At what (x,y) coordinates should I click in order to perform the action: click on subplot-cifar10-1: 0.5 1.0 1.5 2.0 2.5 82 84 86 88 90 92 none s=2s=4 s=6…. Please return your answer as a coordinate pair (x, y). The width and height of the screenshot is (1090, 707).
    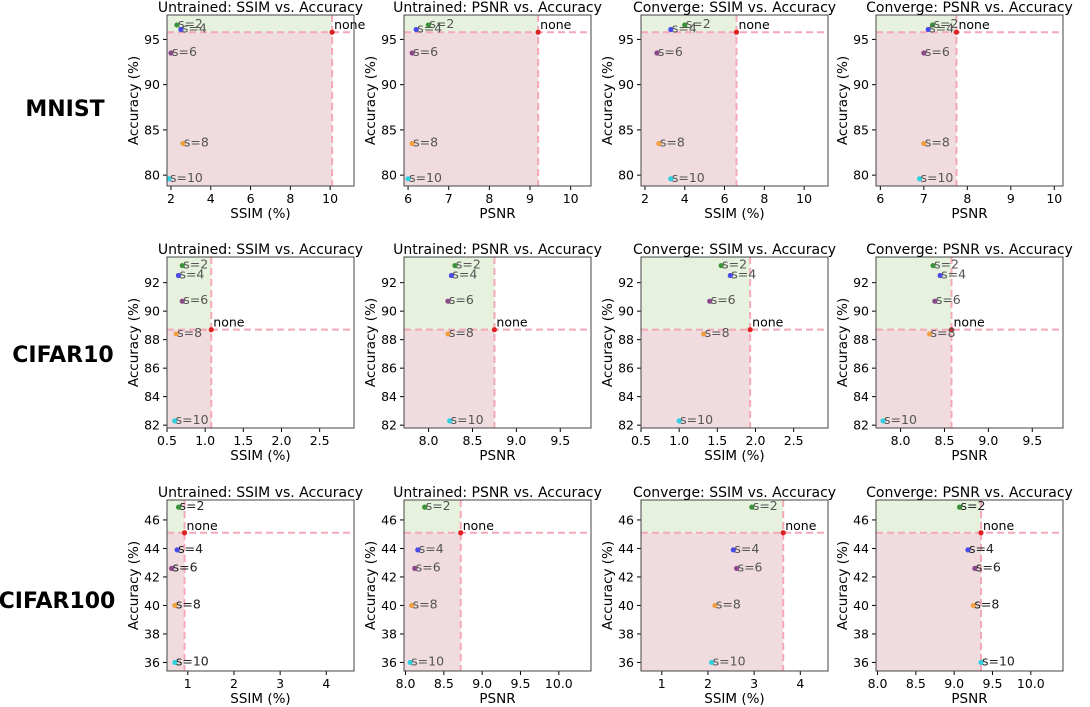
    Looking at the image, I should click on (244, 353).